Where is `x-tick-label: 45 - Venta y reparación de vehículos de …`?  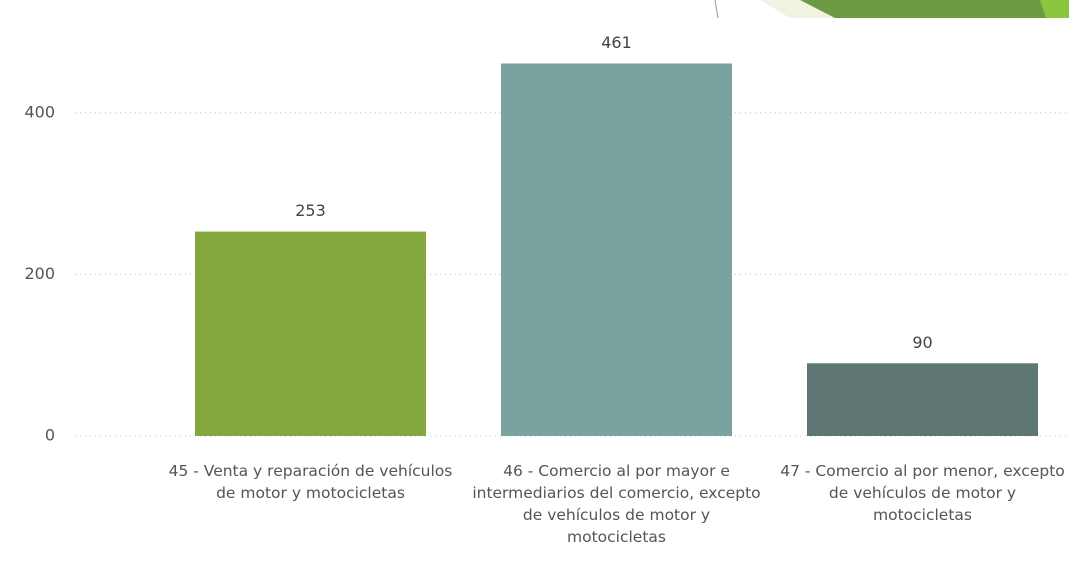
x-tick-label: 45 - Venta y reparación de vehículos de … is located at coordinates (310, 482).